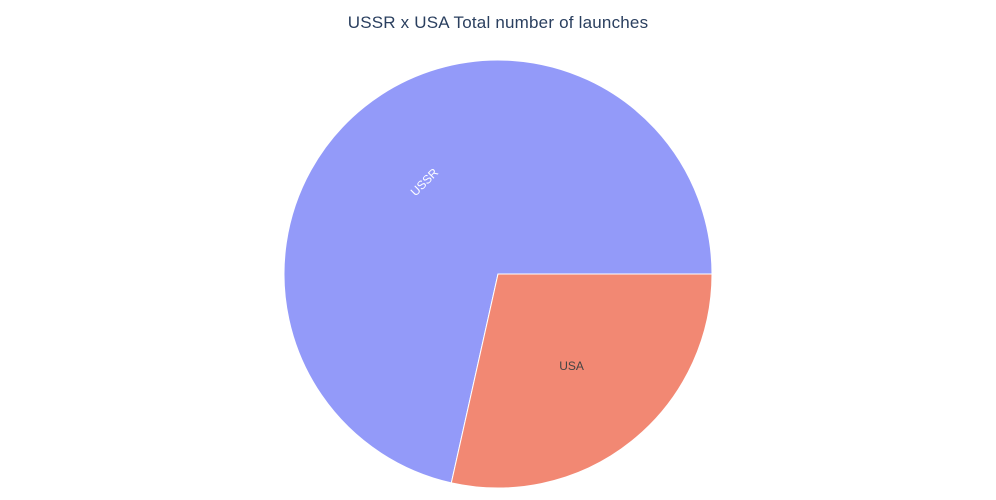 The width and height of the screenshot is (996, 500). I want to click on pie-slice-usa, so click(581, 381).